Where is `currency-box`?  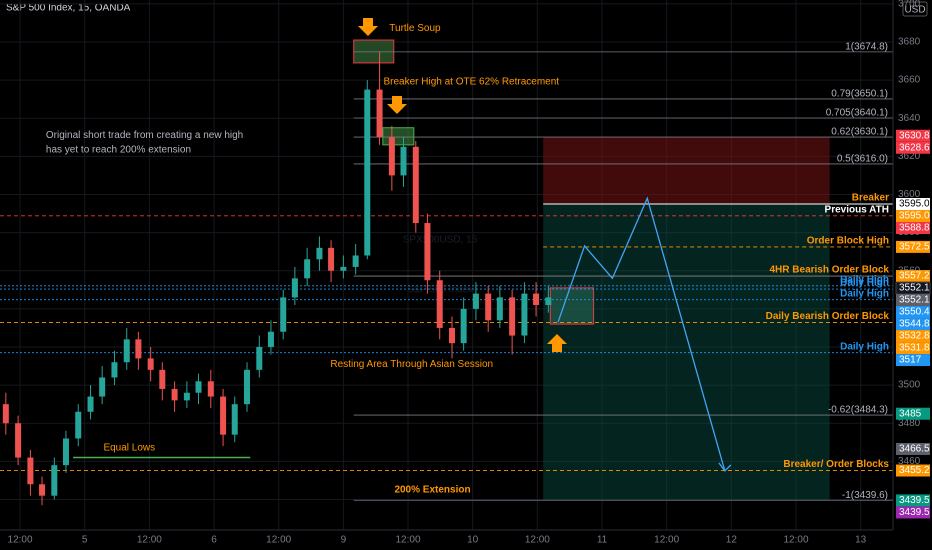
currency-box is located at coordinates (915, 9).